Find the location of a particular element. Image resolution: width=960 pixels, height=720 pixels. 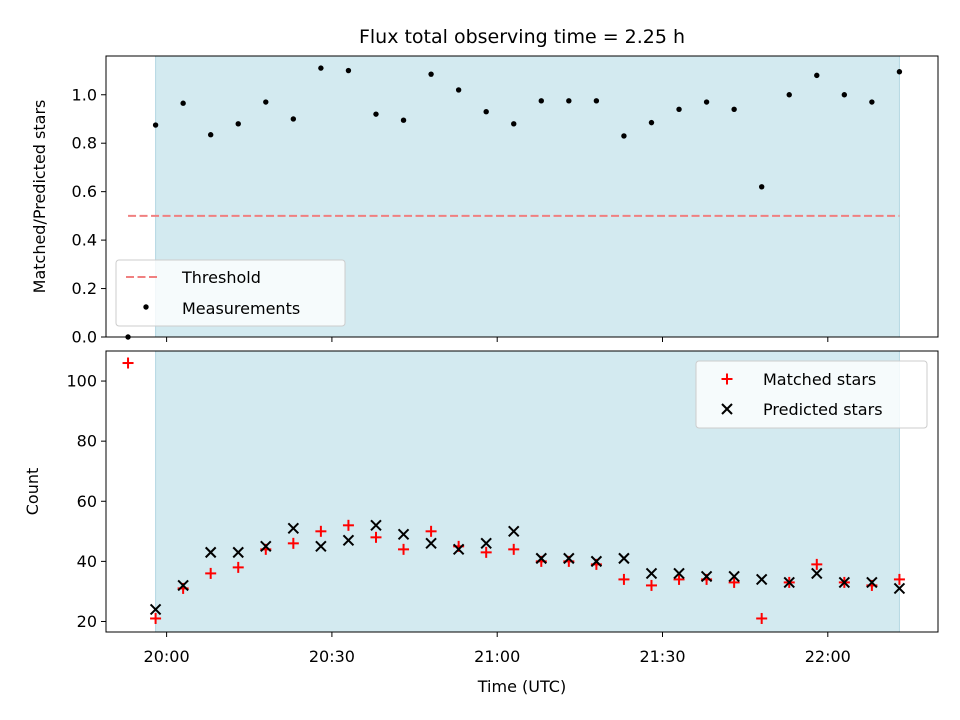

legend-predicted-swatch is located at coordinates (727, 409).